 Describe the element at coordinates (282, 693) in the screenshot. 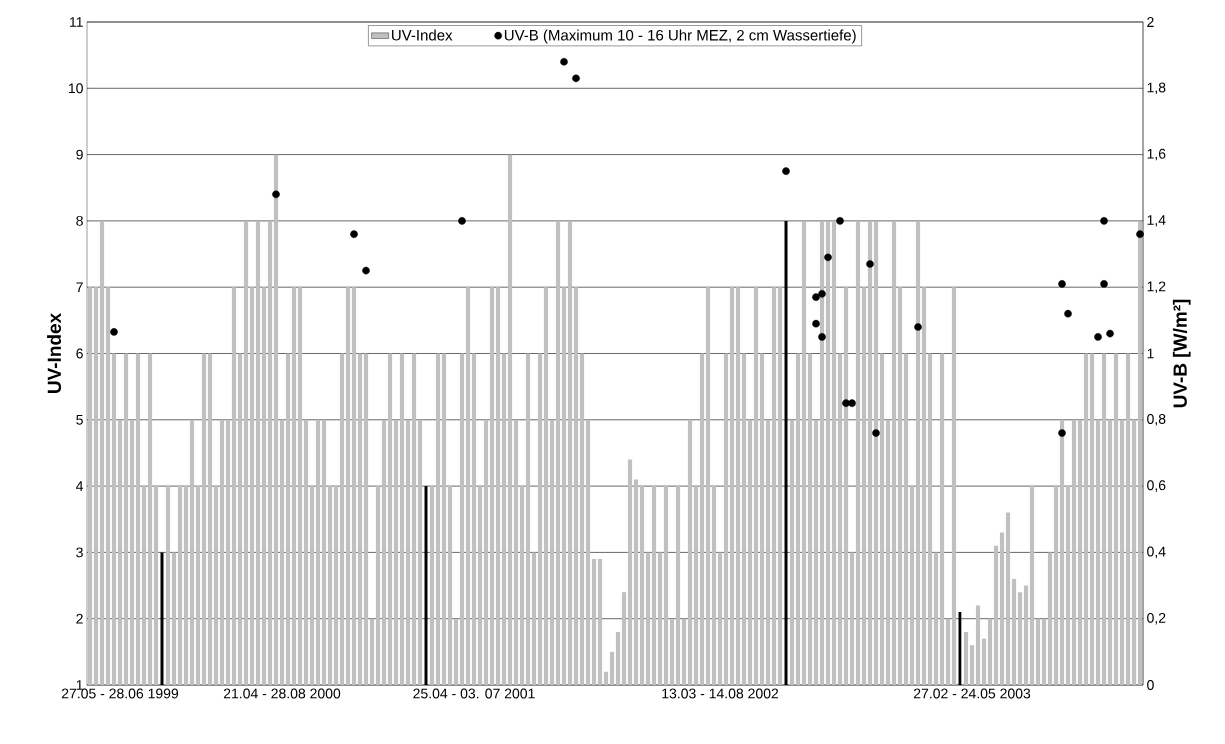

I see `x-tick-label: 21.04 - 28.08 2000` at that location.